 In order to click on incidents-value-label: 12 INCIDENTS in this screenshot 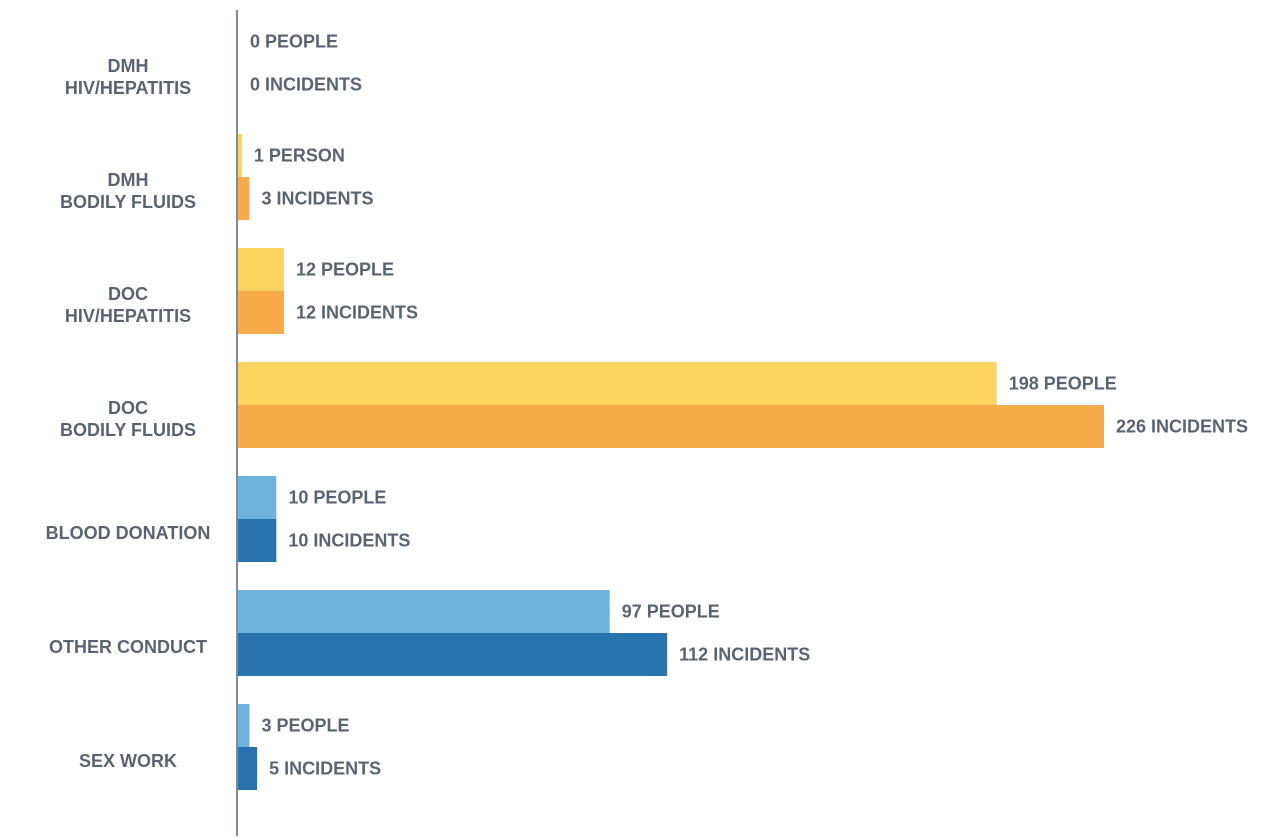, I will do `click(357, 313)`.